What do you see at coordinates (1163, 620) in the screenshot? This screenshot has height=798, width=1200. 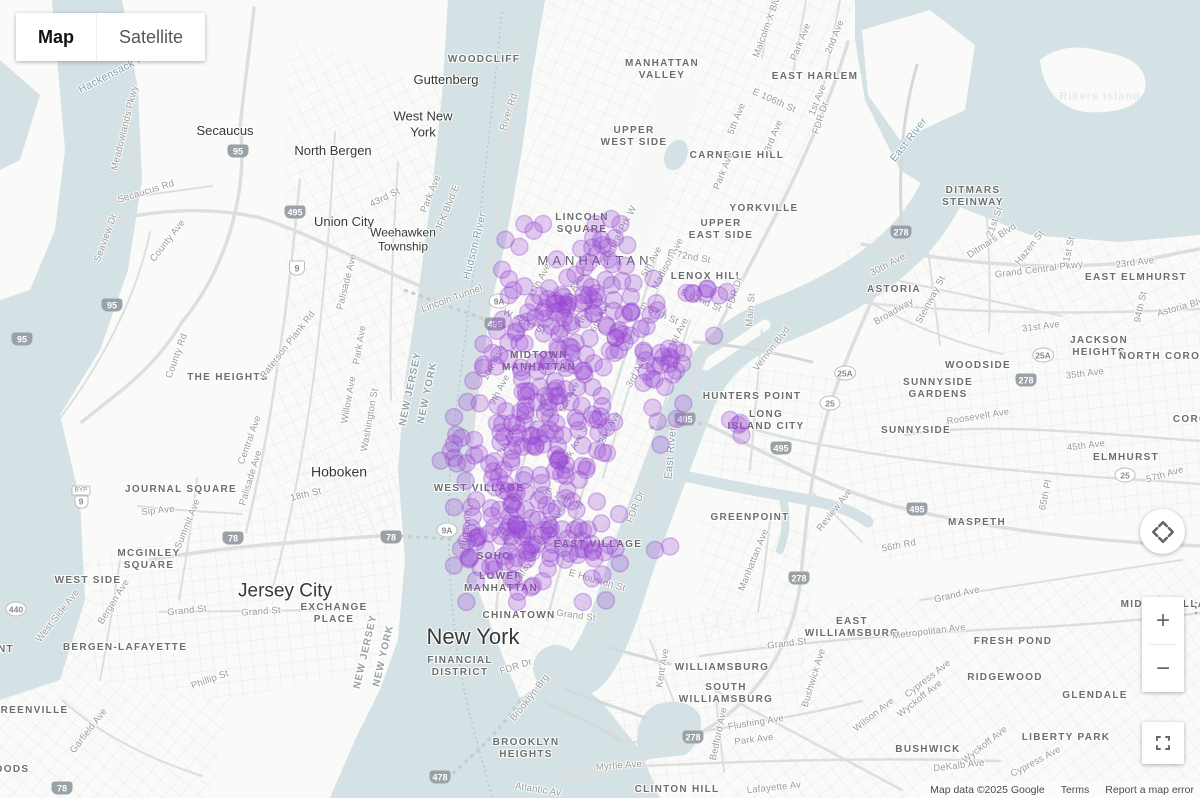 I see `zoom-in-button: +` at bounding box center [1163, 620].